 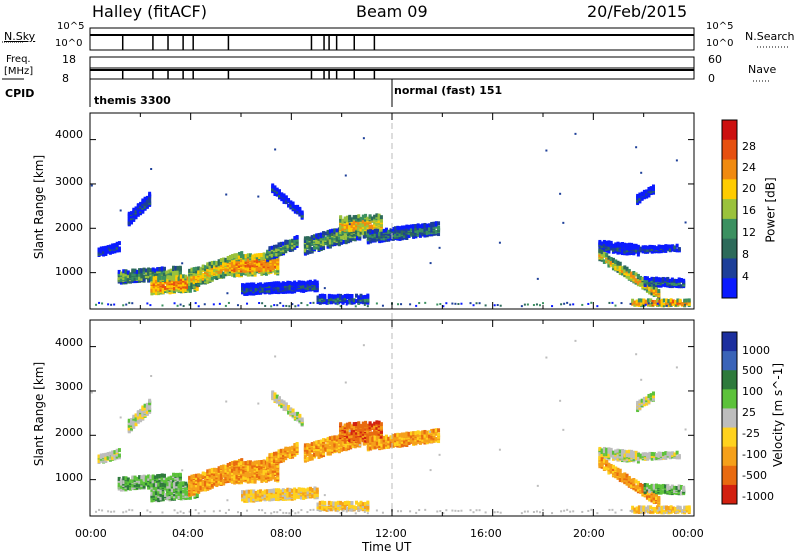 What do you see at coordinates (132, 100) in the screenshot?
I see `cpid-mode-1: themis 3300` at bounding box center [132, 100].